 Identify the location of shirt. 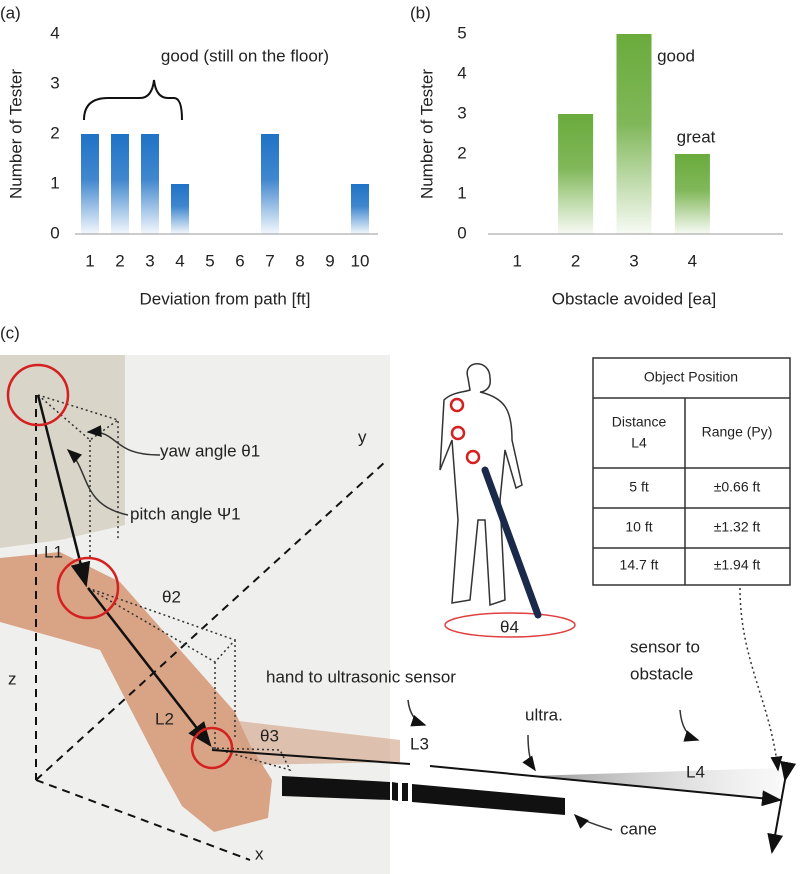
(62, 451).